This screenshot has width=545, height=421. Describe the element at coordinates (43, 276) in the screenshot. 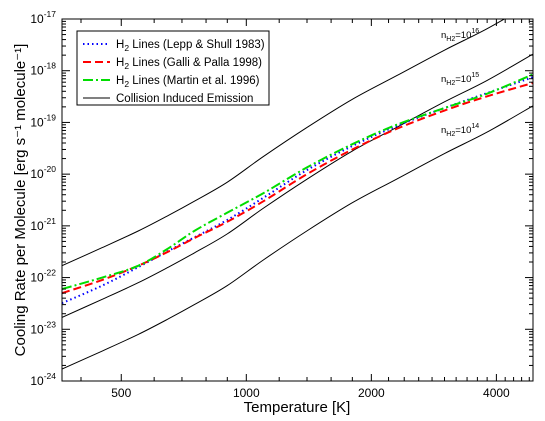

I see `y-tick-label: 10-22` at that location.